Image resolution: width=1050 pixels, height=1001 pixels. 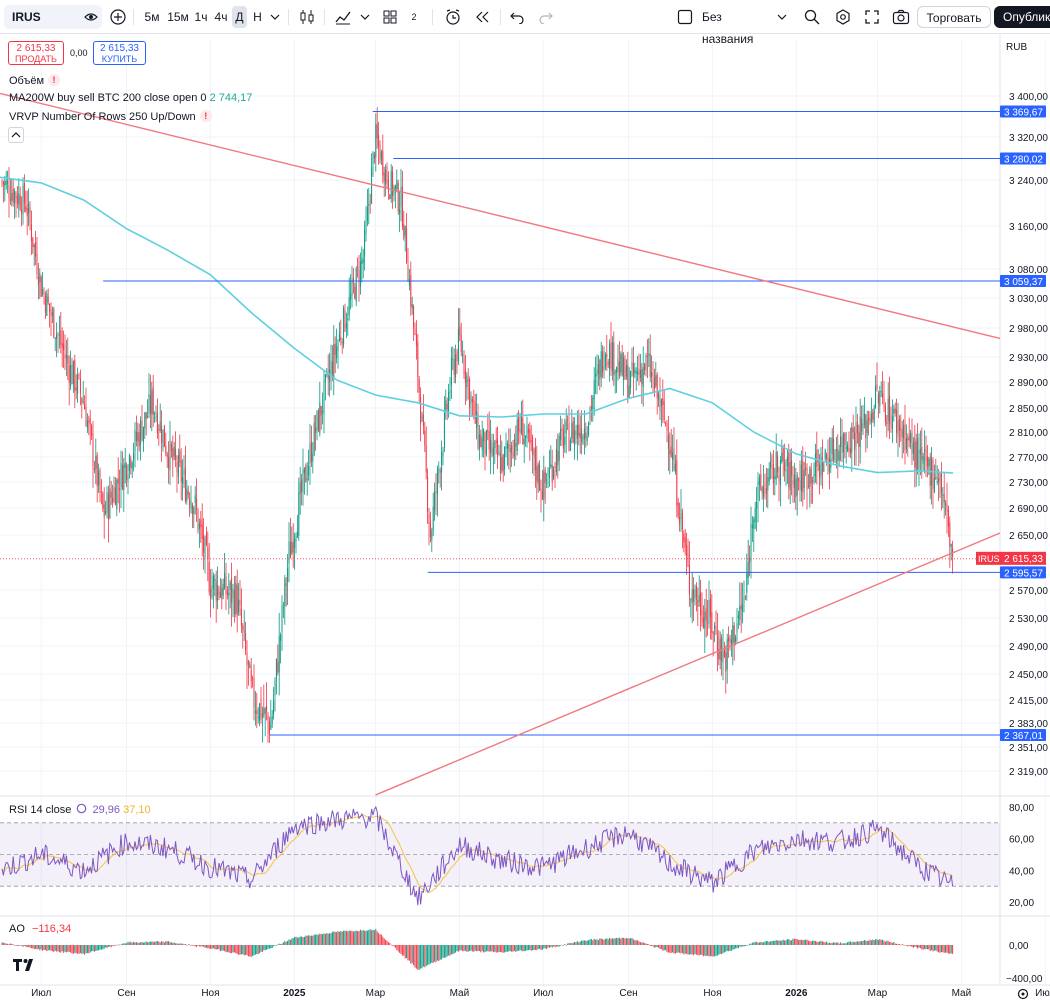 What do you see at coordinates (36, 53) in the screenshot?
I see `sell-button: 2 615,33 ПРОДАТЬ` at bounding box center [36, 53].